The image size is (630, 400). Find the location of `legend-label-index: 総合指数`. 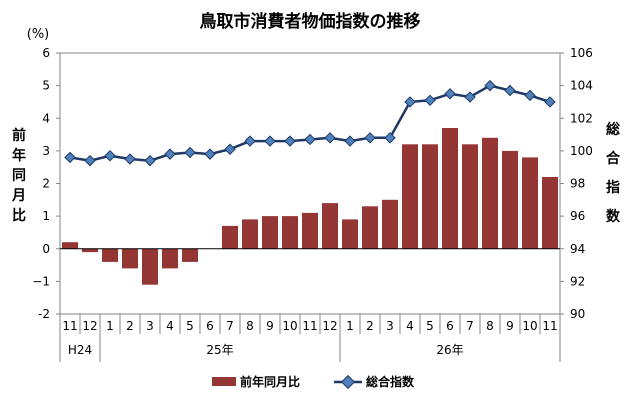

legend-label-index: 総合指数 is located at coordinates (390, 381).